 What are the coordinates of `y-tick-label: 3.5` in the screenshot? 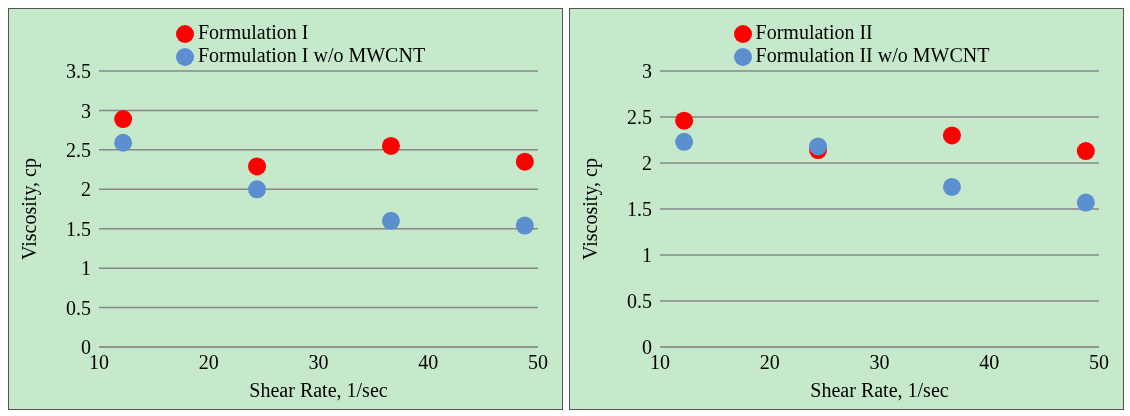 It's located at (78, 71).